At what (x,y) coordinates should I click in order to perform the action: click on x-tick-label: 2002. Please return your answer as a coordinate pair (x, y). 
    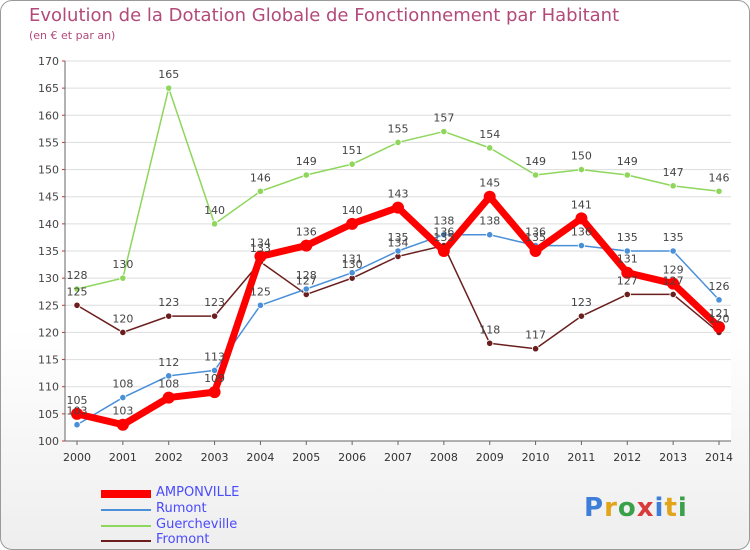
    Looking at the image, I should click on (169, 457).